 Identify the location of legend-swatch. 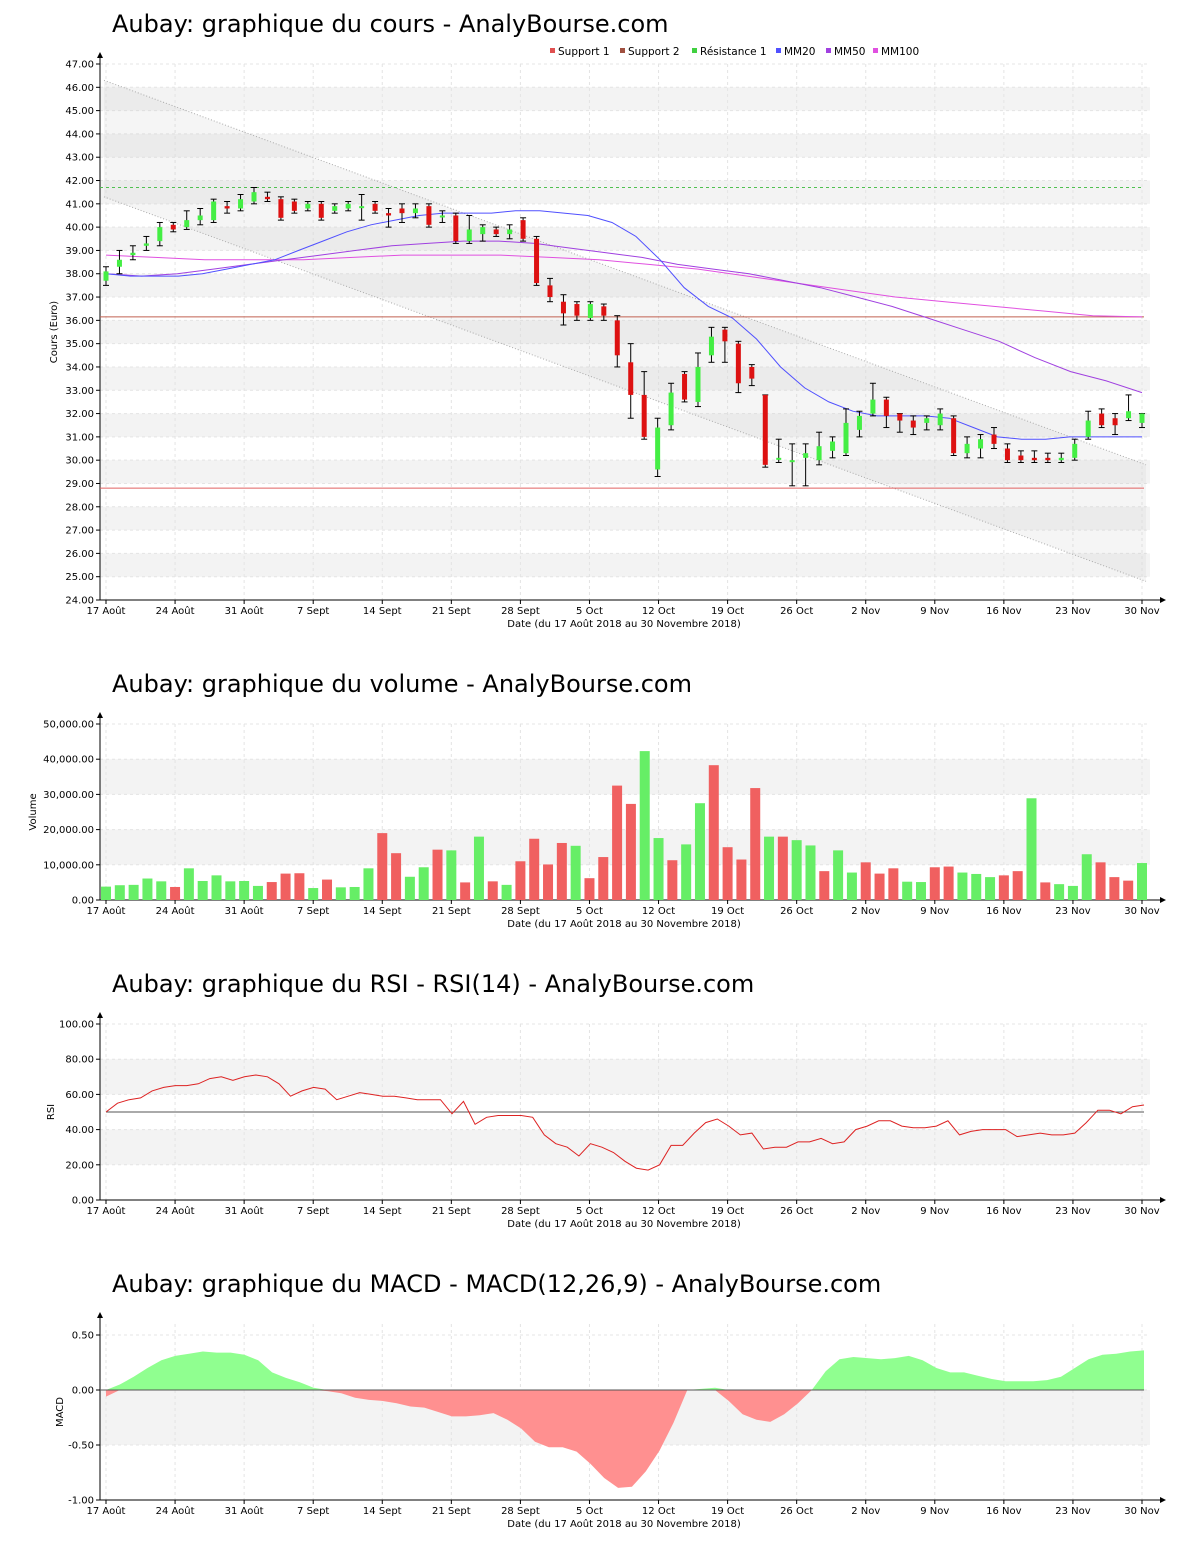
(778, 50).